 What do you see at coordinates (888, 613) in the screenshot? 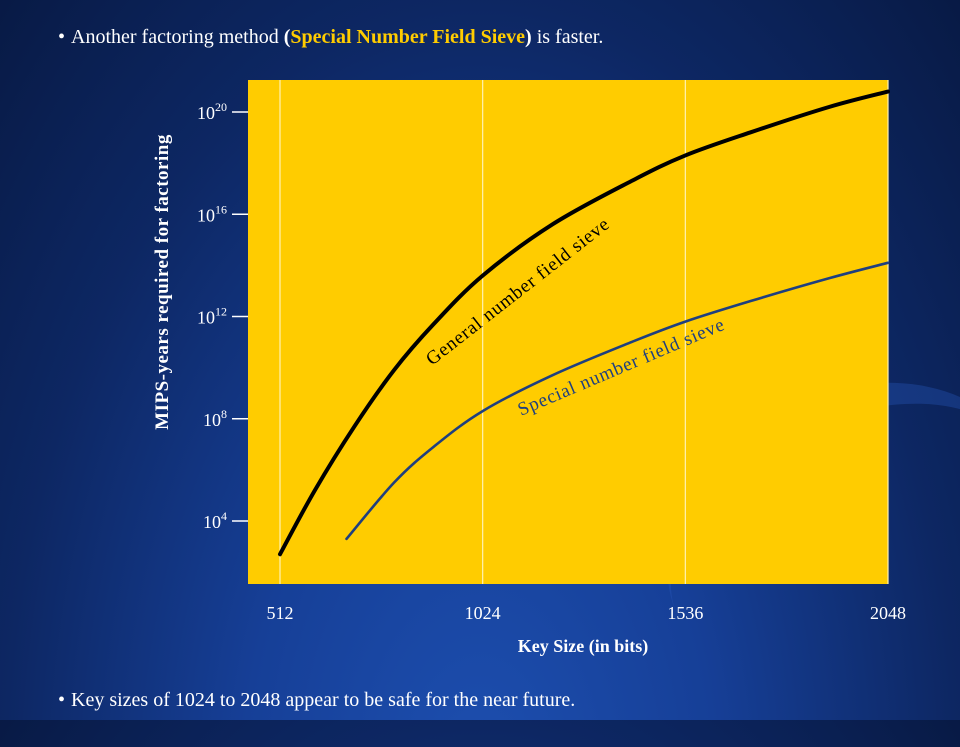
I see `x-tick-label: 2048` at bounding box center [888, 613].